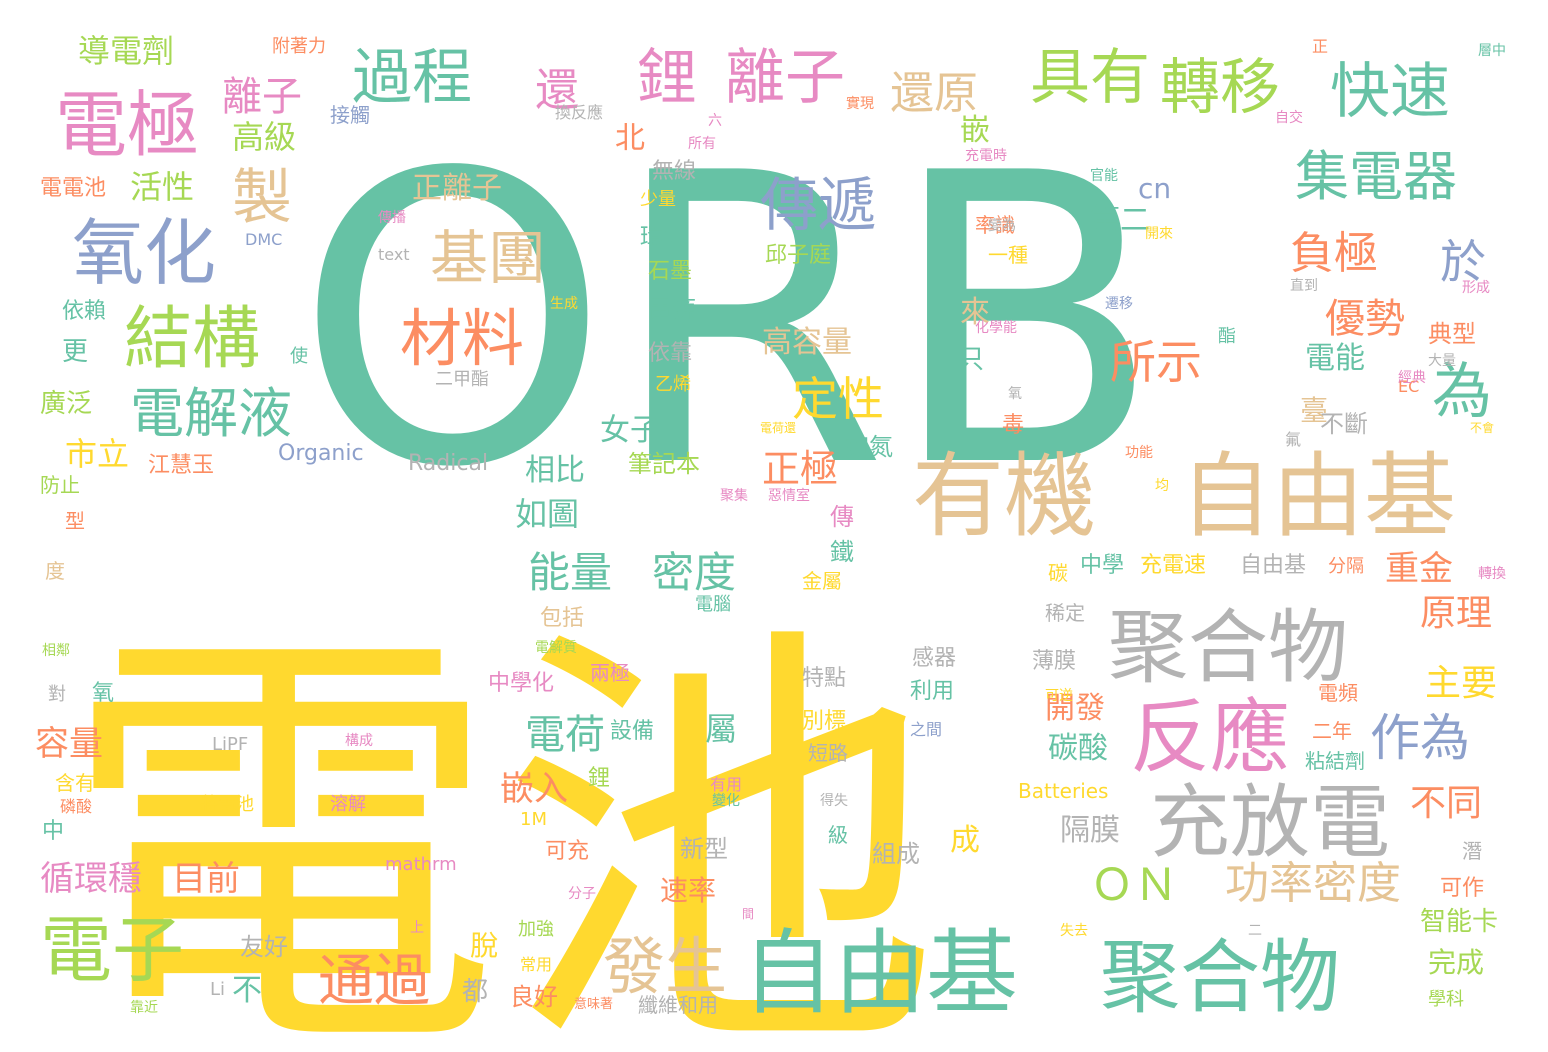 Image resolution: width=1548 pixels, height=1052 pixels. I want to click on cloud-word: 還, so click(557, 90).